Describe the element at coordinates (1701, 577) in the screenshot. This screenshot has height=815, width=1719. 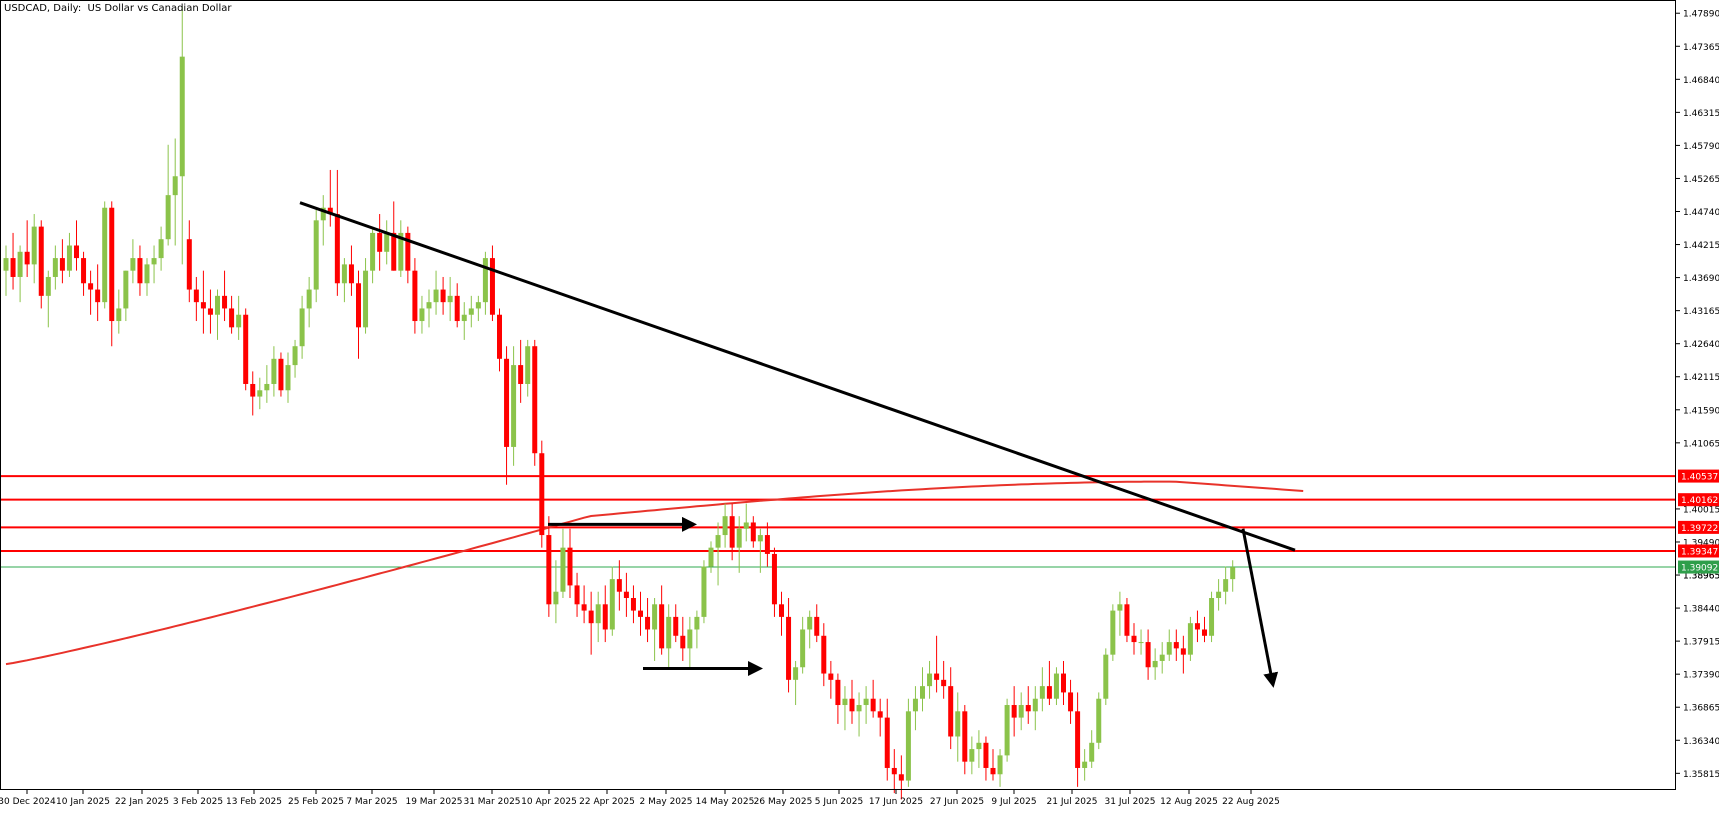
I see `y-tick-label: 1.38965` at that location.